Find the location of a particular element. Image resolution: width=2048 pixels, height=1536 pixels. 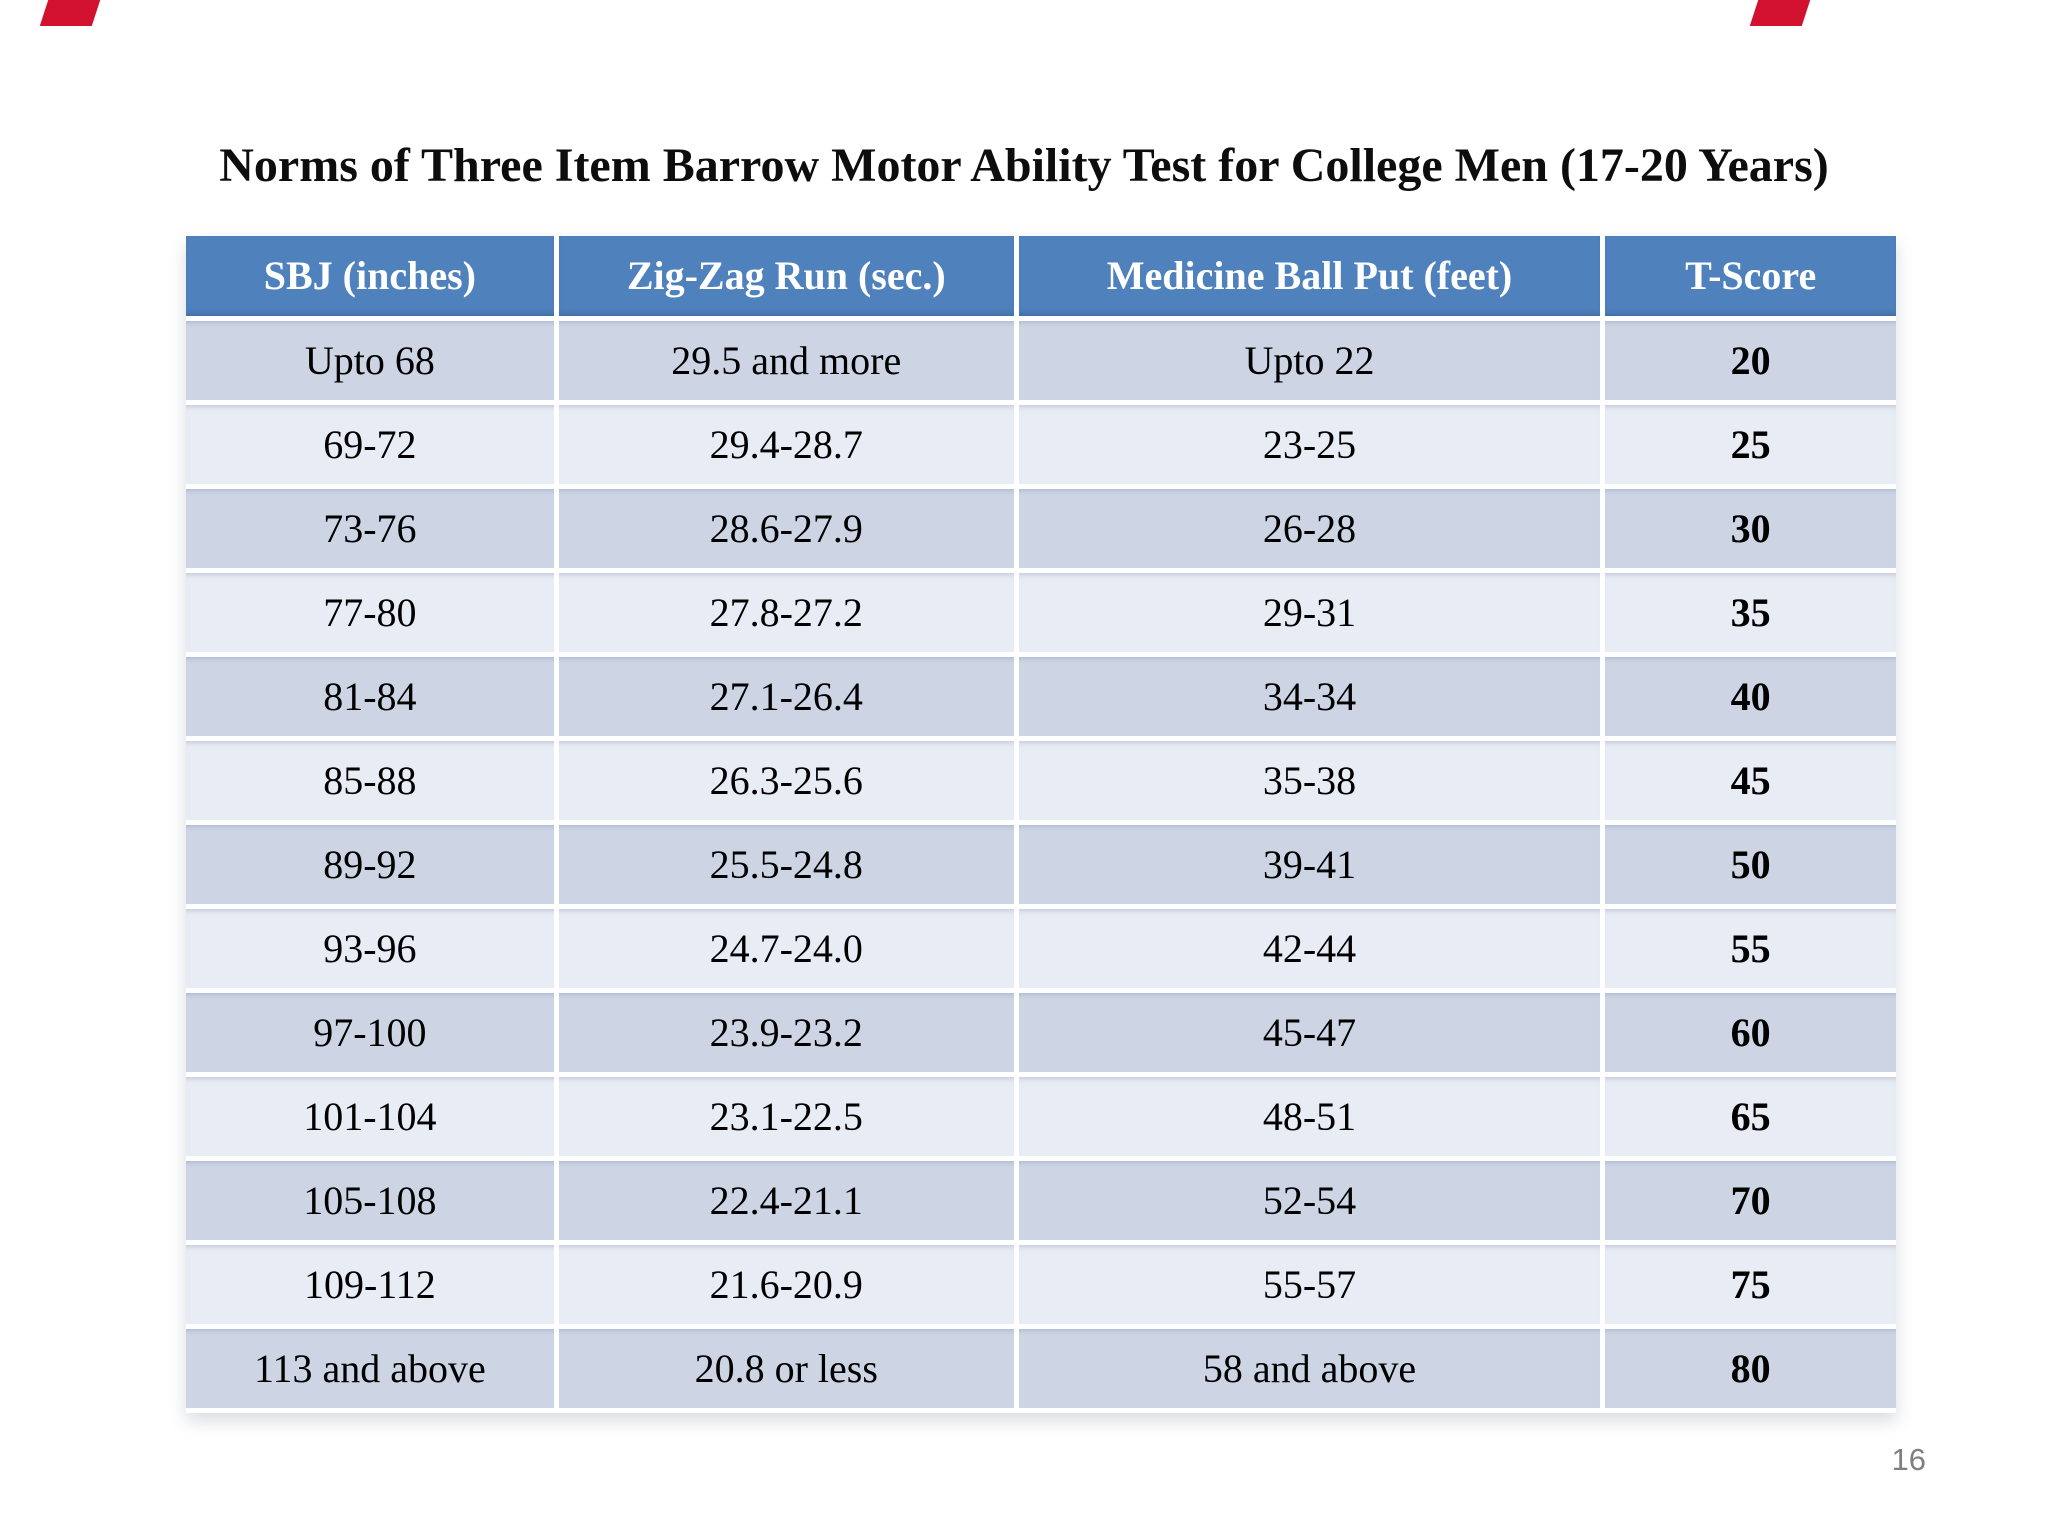

table-cell: 30 is located at coordinates (1750, 531).